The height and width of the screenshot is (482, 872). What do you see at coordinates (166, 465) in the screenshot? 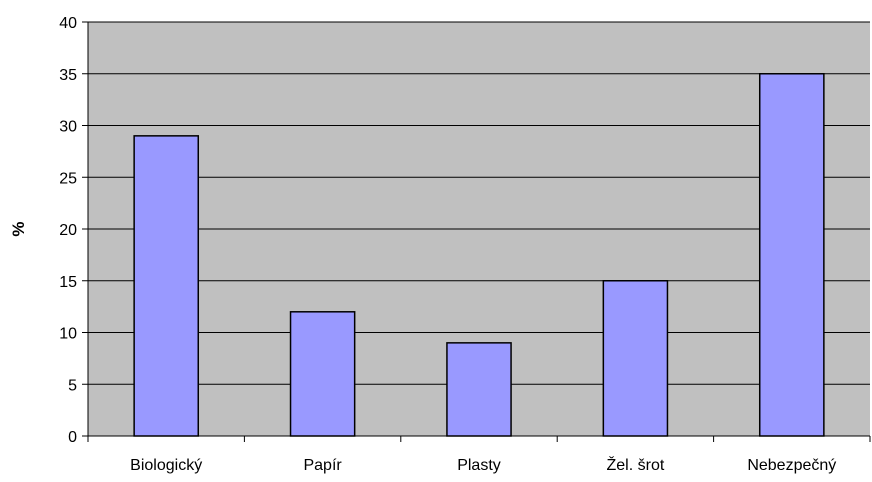
I see `x-tick-label: Biologický` at bounding box center [166, 465].